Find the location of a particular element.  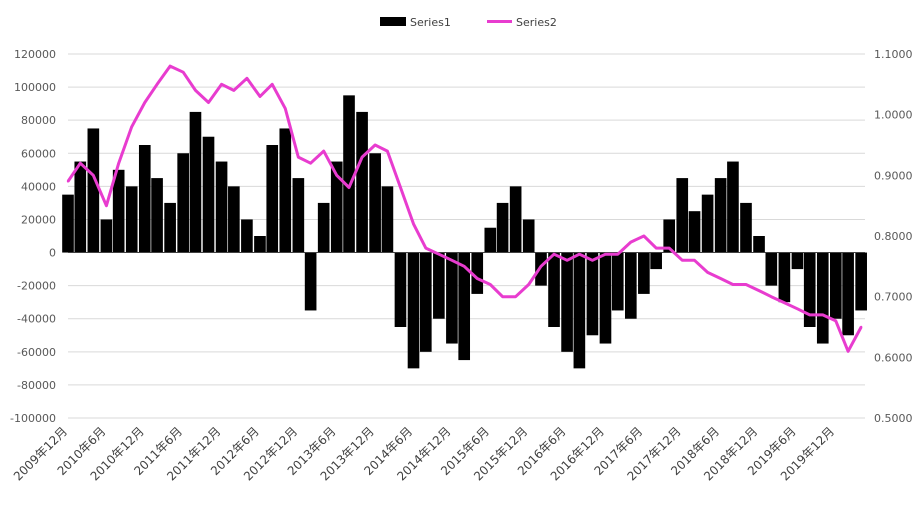

left-tick-label: -60000 is located at coordinates (36, 352).